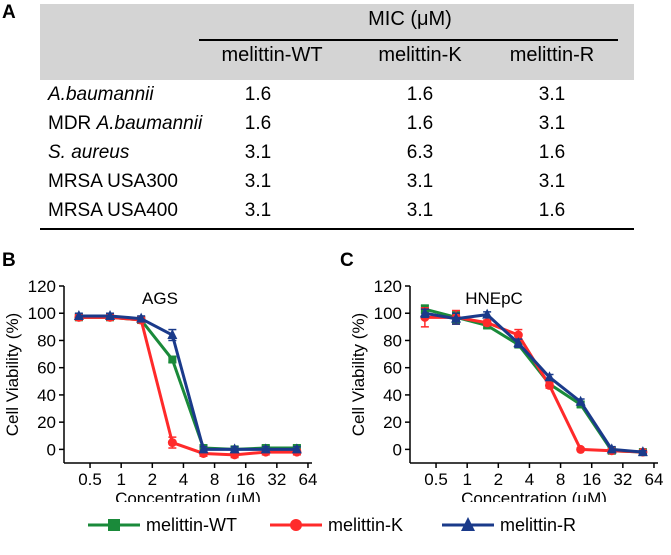 This screenshot has height=555, width=671. I want to click on column-header-k: melittin-K, so click(420, 55).